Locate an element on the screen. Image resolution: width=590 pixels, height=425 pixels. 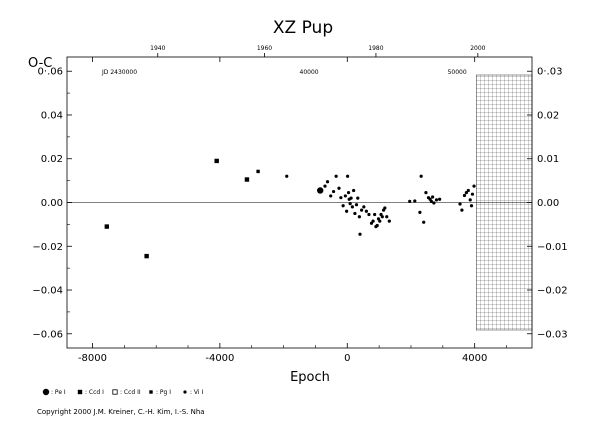
y-tick-label: −0.06 is located at coordinates (47, 334).